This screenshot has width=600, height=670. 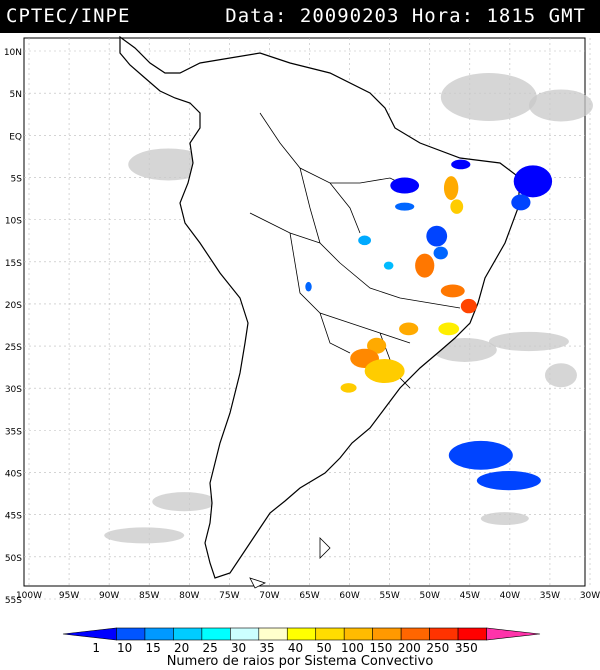 I want to click on map-header: CPTEC/INPE Data: 20090203 Hora: 1815 GMT, so click(x=300, y=16).